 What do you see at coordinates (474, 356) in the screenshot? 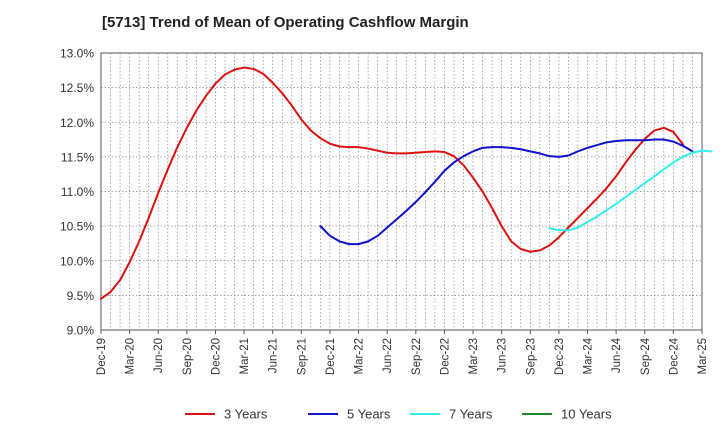
I see `x-tick-label: Mar-23` at bounding box center [474, 356].